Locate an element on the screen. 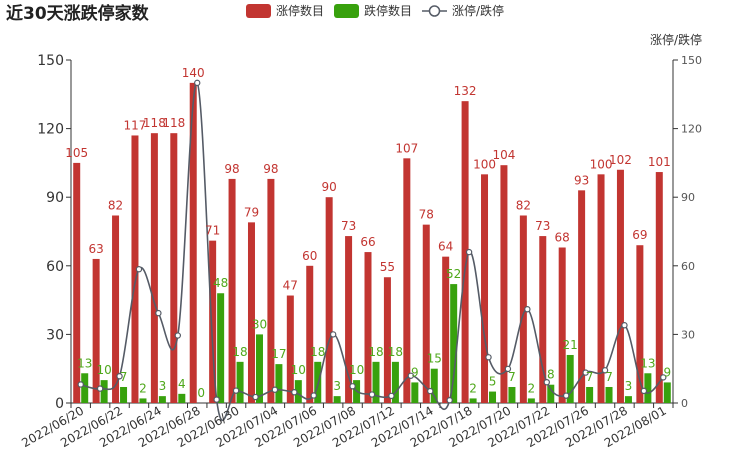 The height and width of the screenshot is (463, 750). data-label-limit-up: 118 is located at coordinates (173, 123).